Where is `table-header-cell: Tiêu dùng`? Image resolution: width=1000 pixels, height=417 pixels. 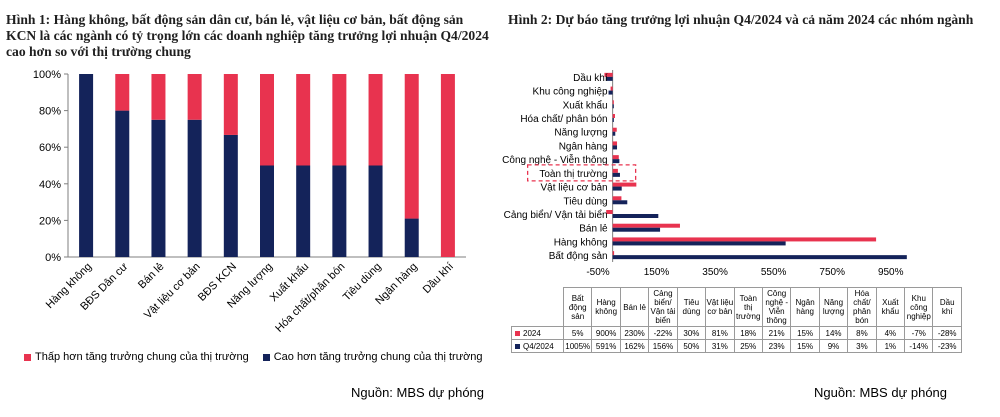 table-header-cell: Tiêu dùng is located at coordinates (691, 307).